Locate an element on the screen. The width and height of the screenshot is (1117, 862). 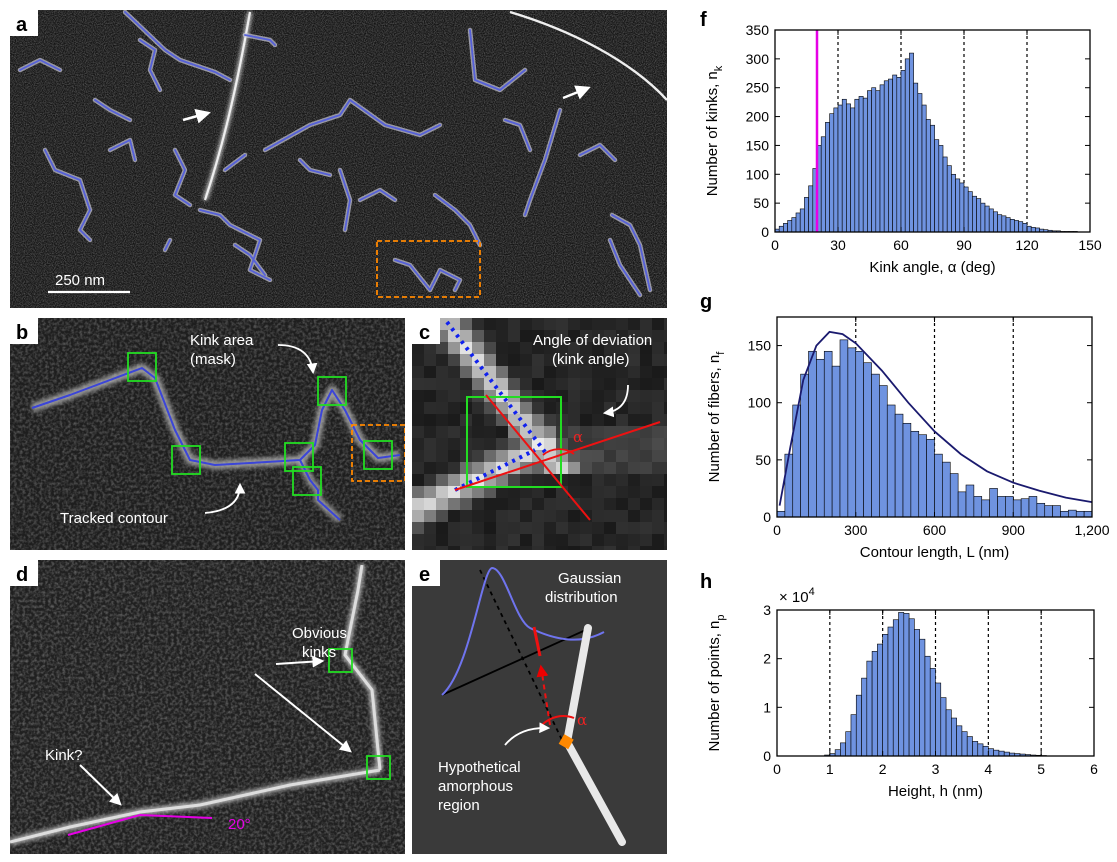
kink-question-label: Kink? is located at coordinates (64, 755).